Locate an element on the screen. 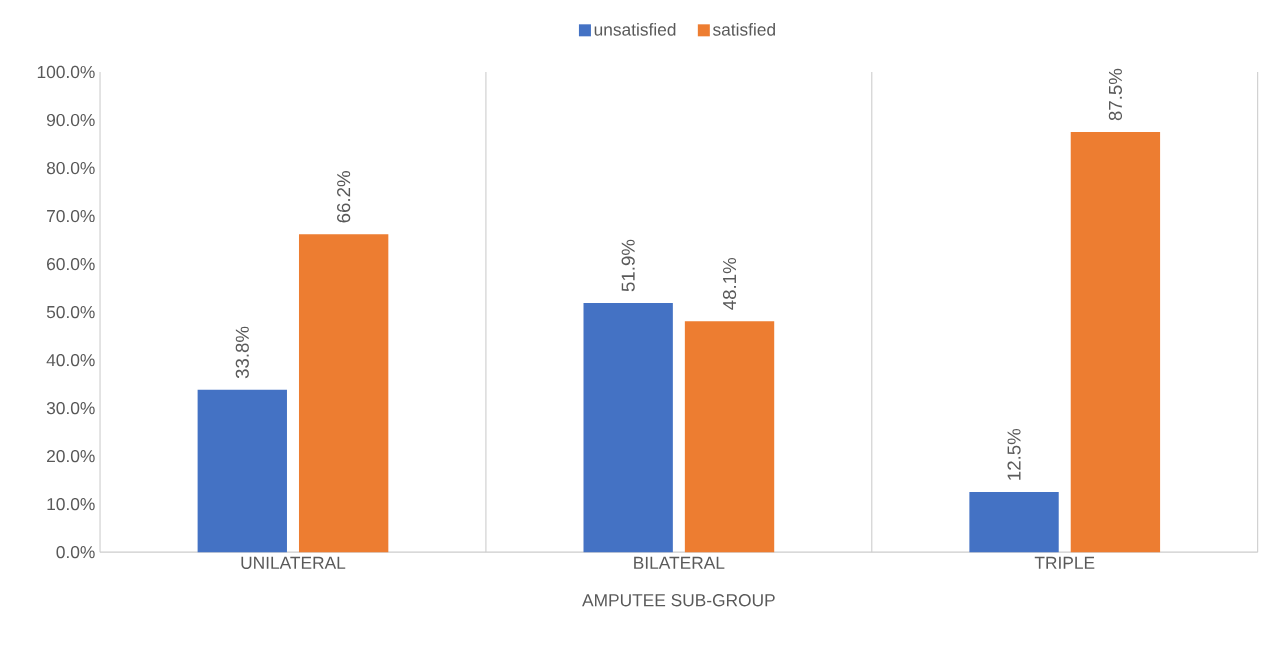 This screenshot has height=648, width=1263. y-tick-label: 50.0% is located at coordinates (70, 312).